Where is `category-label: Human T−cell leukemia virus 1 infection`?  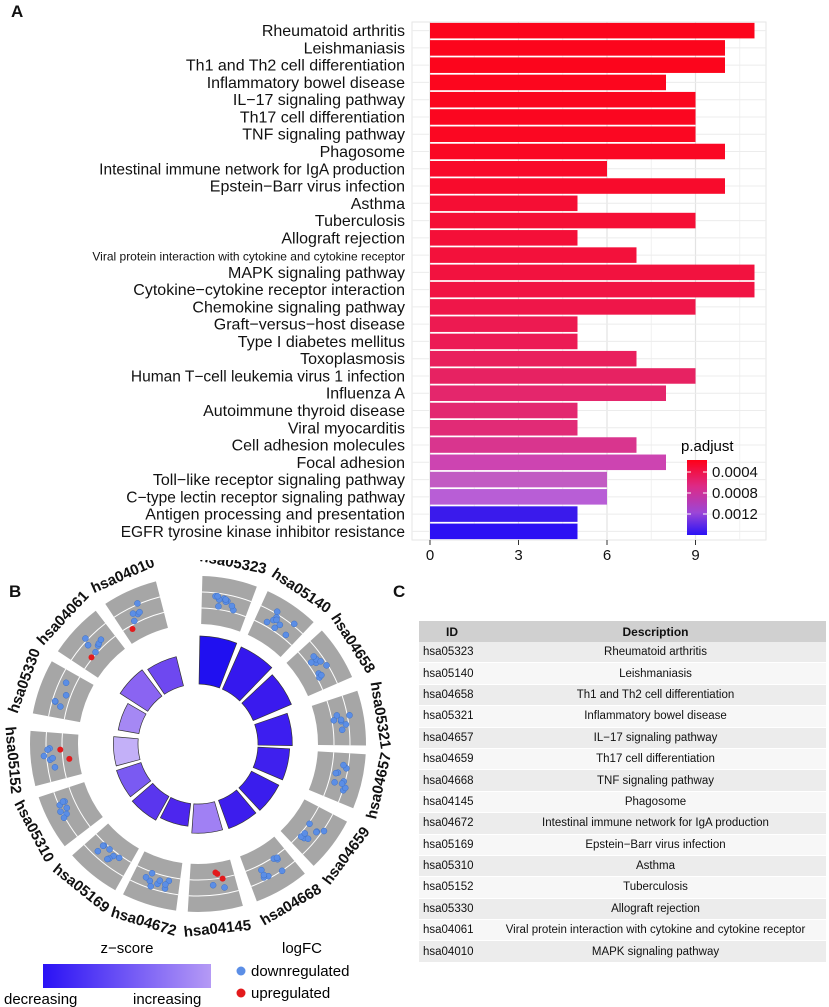
category-label: Human T−cell leukemia virus 1 infection is located at coordinates (268, 376).